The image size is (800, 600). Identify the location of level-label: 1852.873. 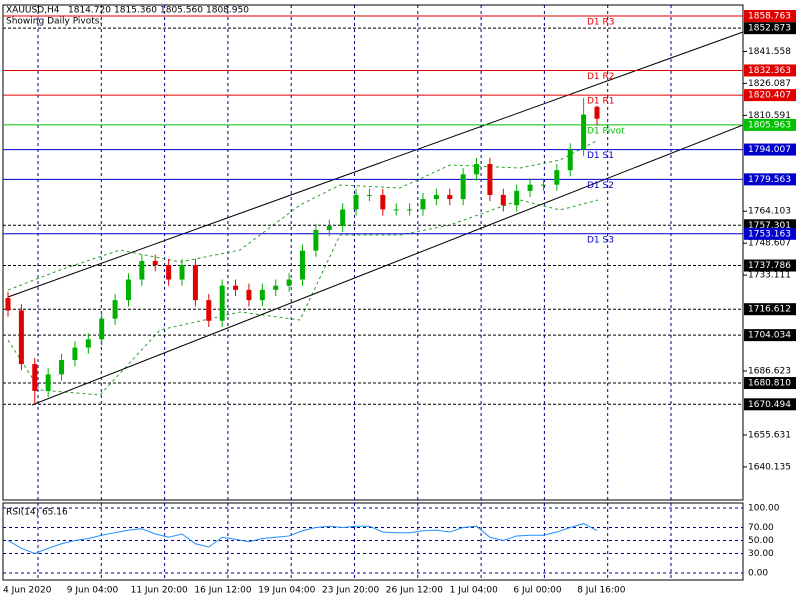
(769, 29).